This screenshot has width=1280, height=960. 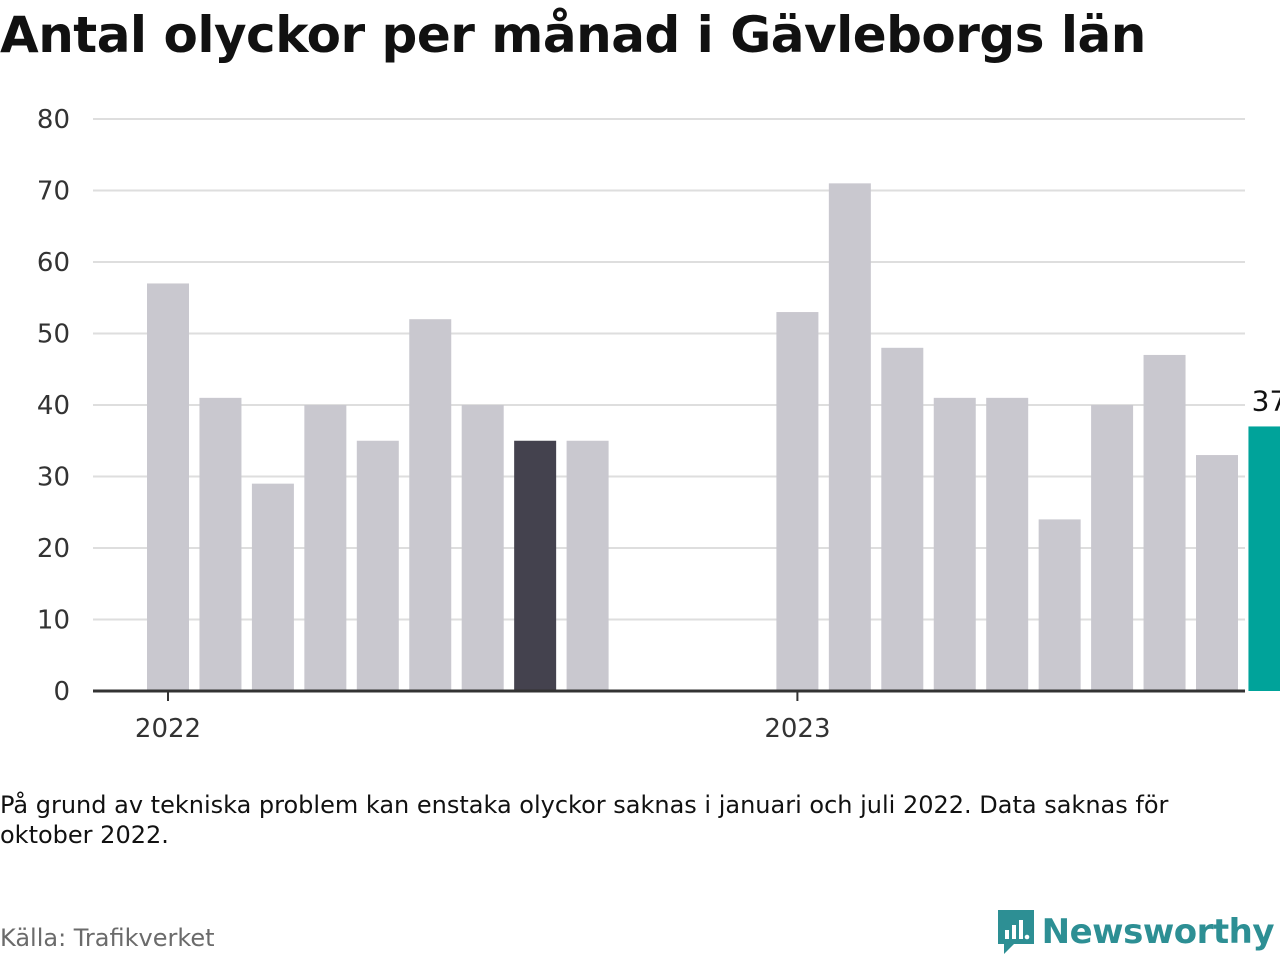 I want to click on y-tick-label: 50, so click(x=53, y=335).